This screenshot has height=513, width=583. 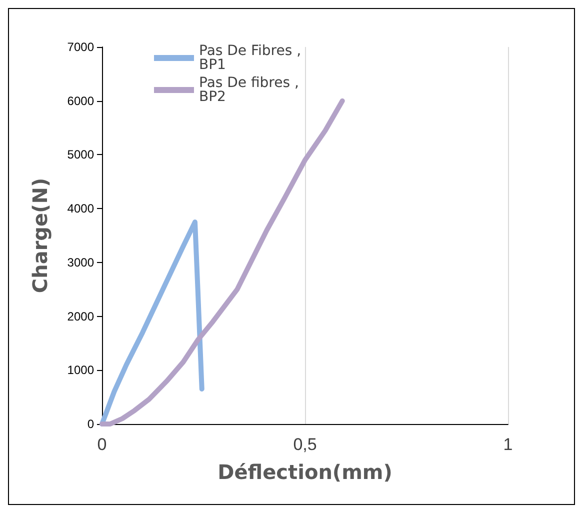 I want to click on y-tick-label: 4000, so click(x=80, y=209).